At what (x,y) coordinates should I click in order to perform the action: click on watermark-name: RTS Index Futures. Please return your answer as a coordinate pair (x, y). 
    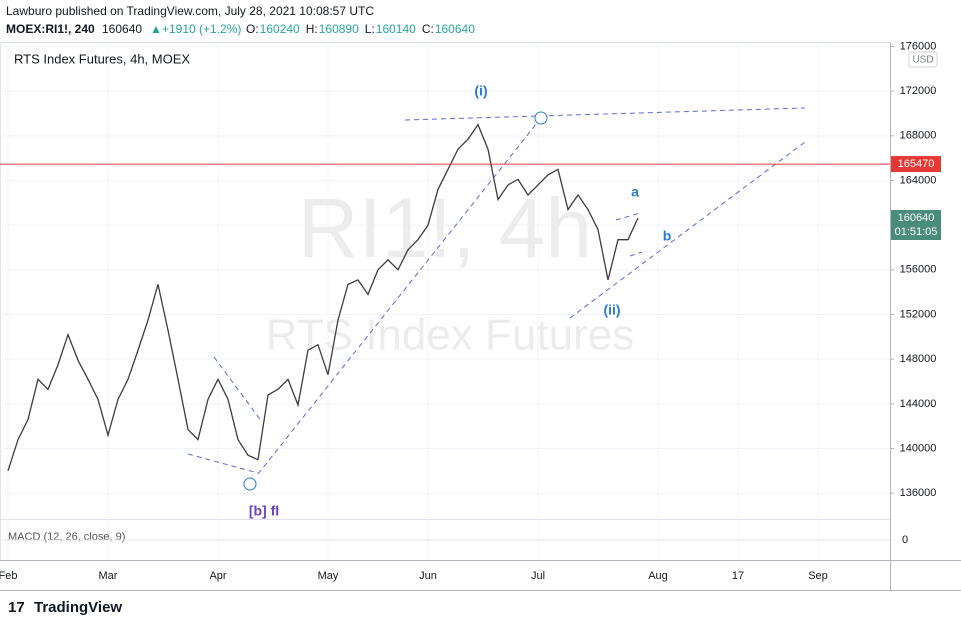
    Looking at the image, I should click on (450, 335).